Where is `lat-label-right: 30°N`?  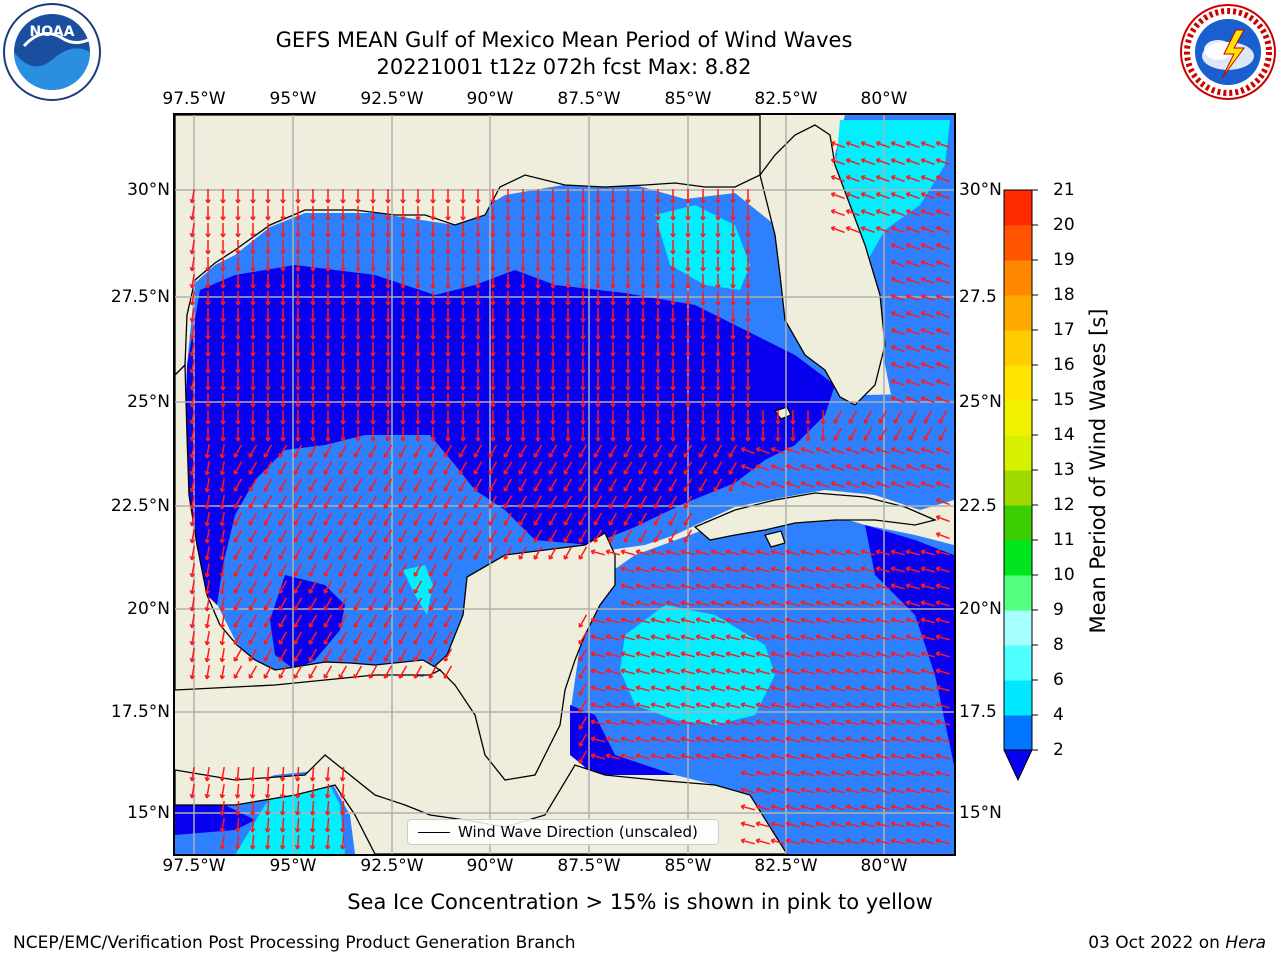 lat-label-right: 30°N is located at coordinates (980, 190).